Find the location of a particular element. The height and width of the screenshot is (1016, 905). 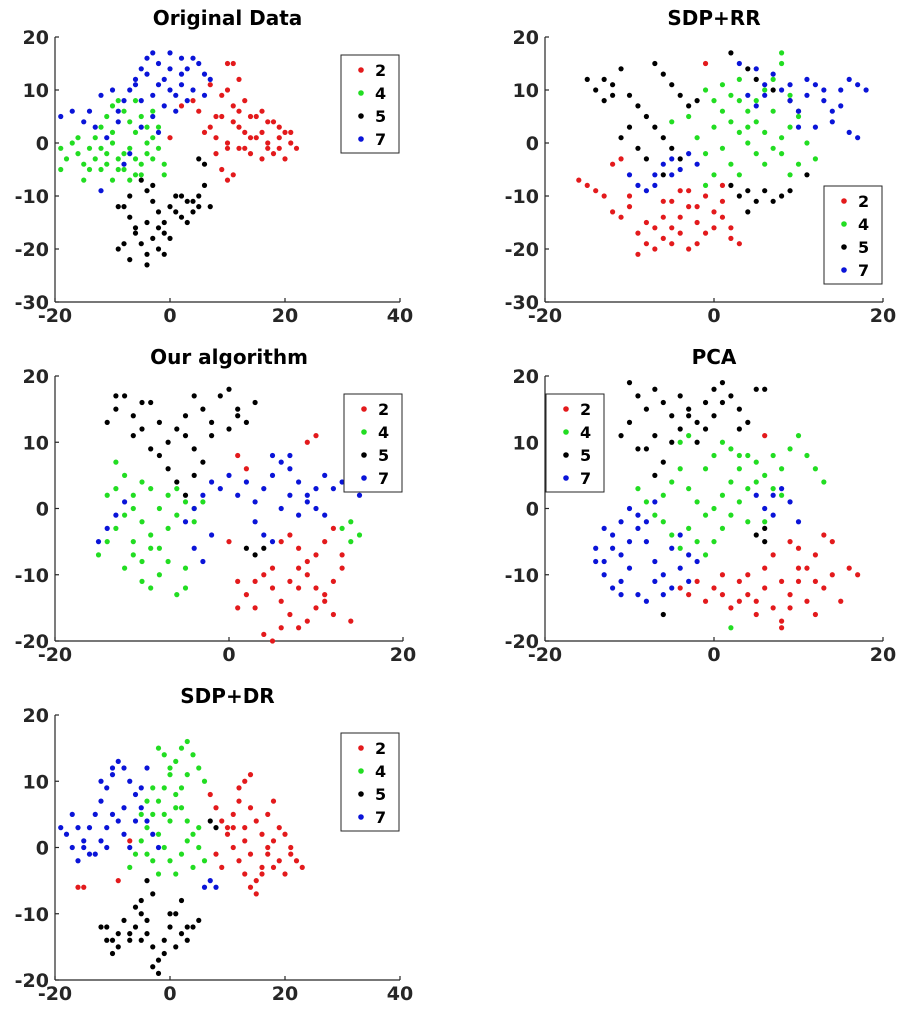

chart-3: Our algorithm -20 0 20 20 10 0 -10 -20 2 4 5 7 is located at coordinates (216, 505).